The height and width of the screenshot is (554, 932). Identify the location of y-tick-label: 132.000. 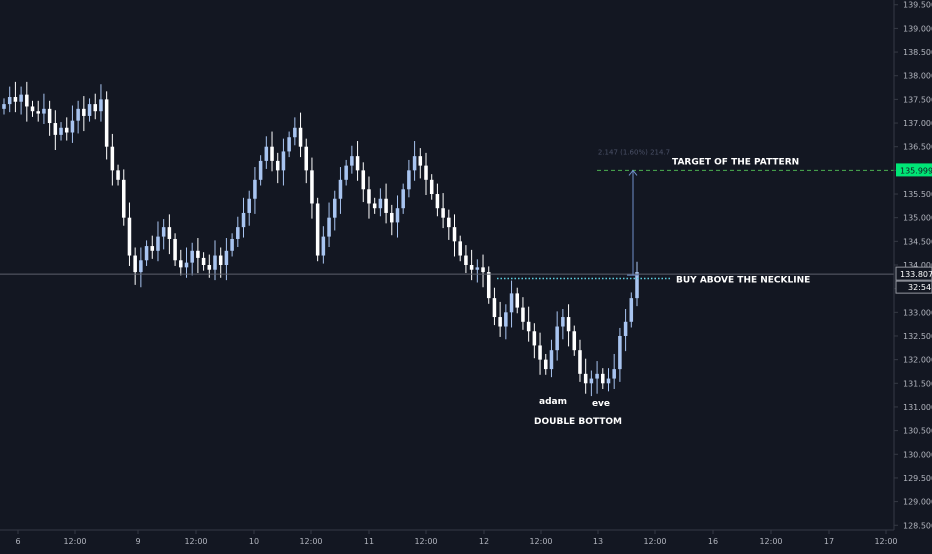
(917, 360).